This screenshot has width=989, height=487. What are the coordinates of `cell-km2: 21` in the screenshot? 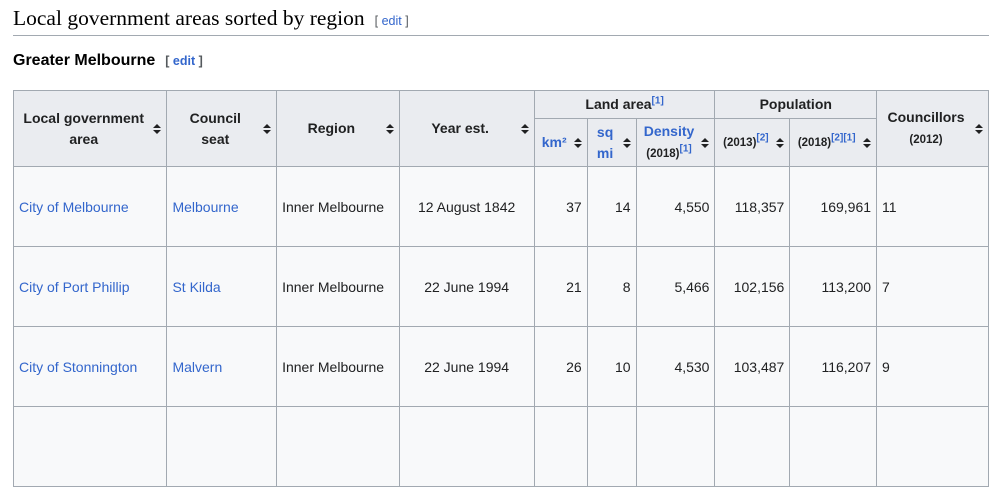 It's located at (560, 286).